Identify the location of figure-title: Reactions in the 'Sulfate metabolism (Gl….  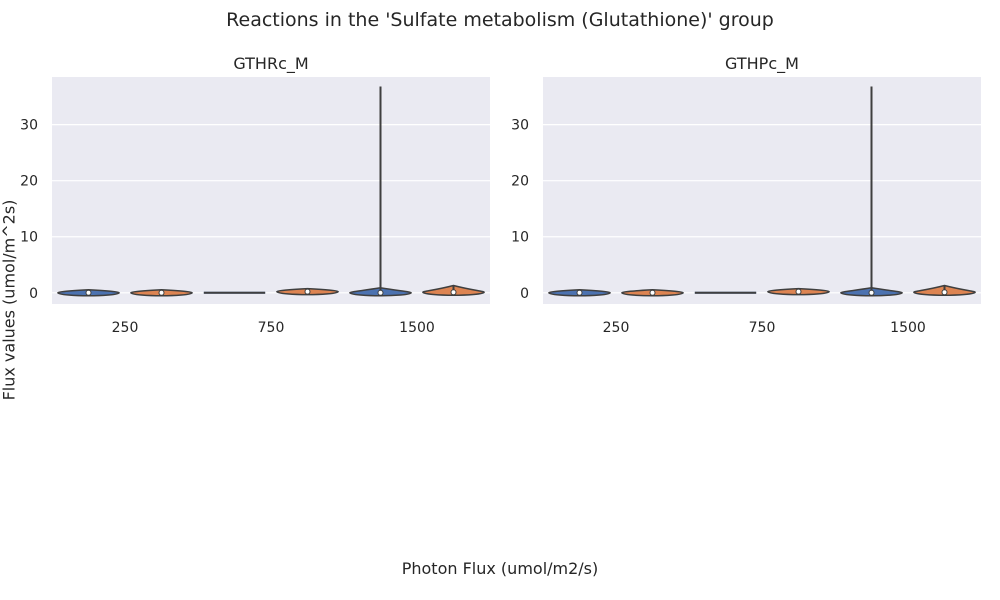
(500, 20).